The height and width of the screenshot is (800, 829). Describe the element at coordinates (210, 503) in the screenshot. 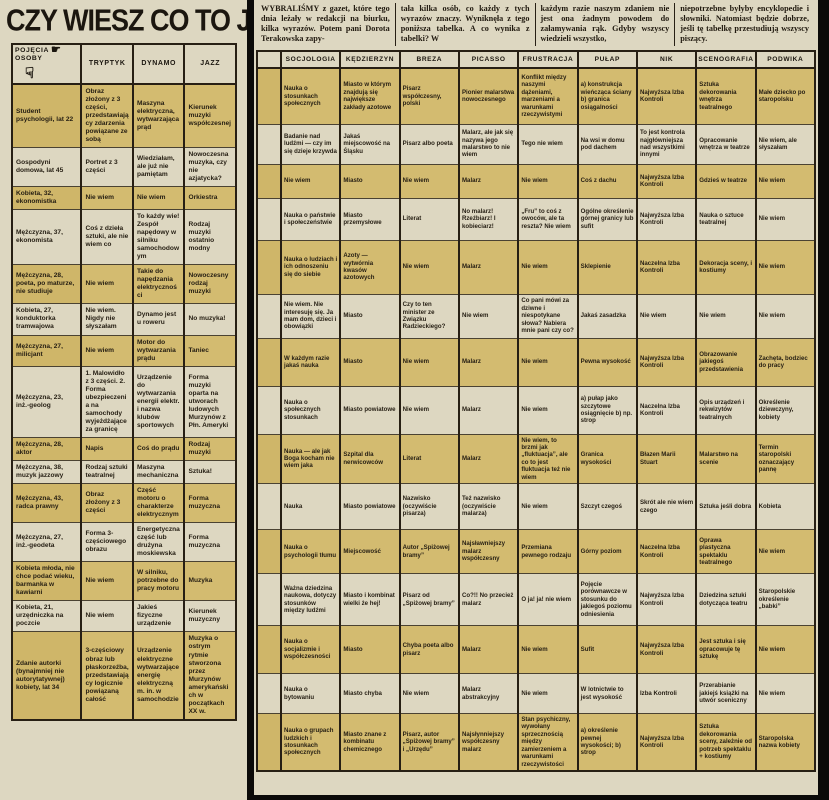

I see `answer-cell: Forma muzyczna` at that location.